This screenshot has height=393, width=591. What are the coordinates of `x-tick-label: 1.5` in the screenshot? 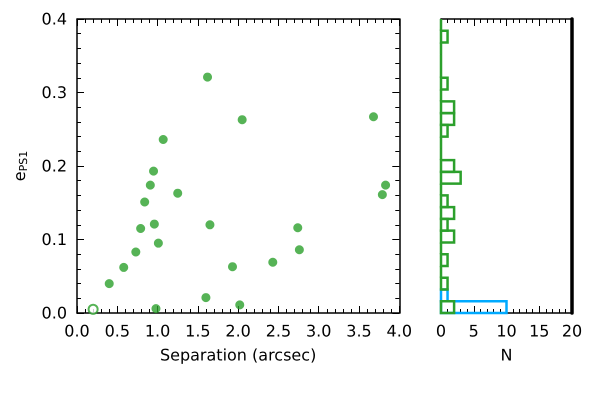 It's located at (198, 331).